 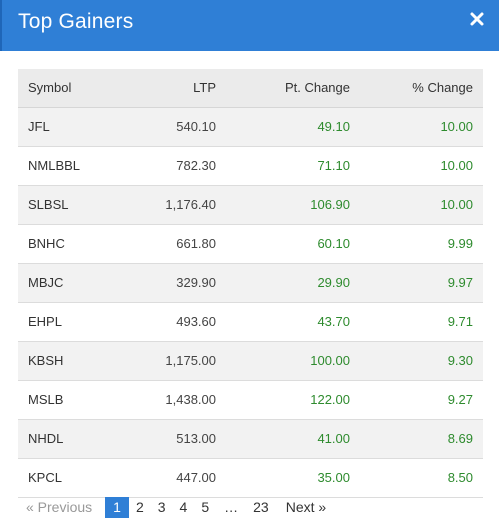 What do you see at coordinates (421, 88) in the screenshot?
I see `column-header-pct-change: % Change` at bounding box center [421, 88].